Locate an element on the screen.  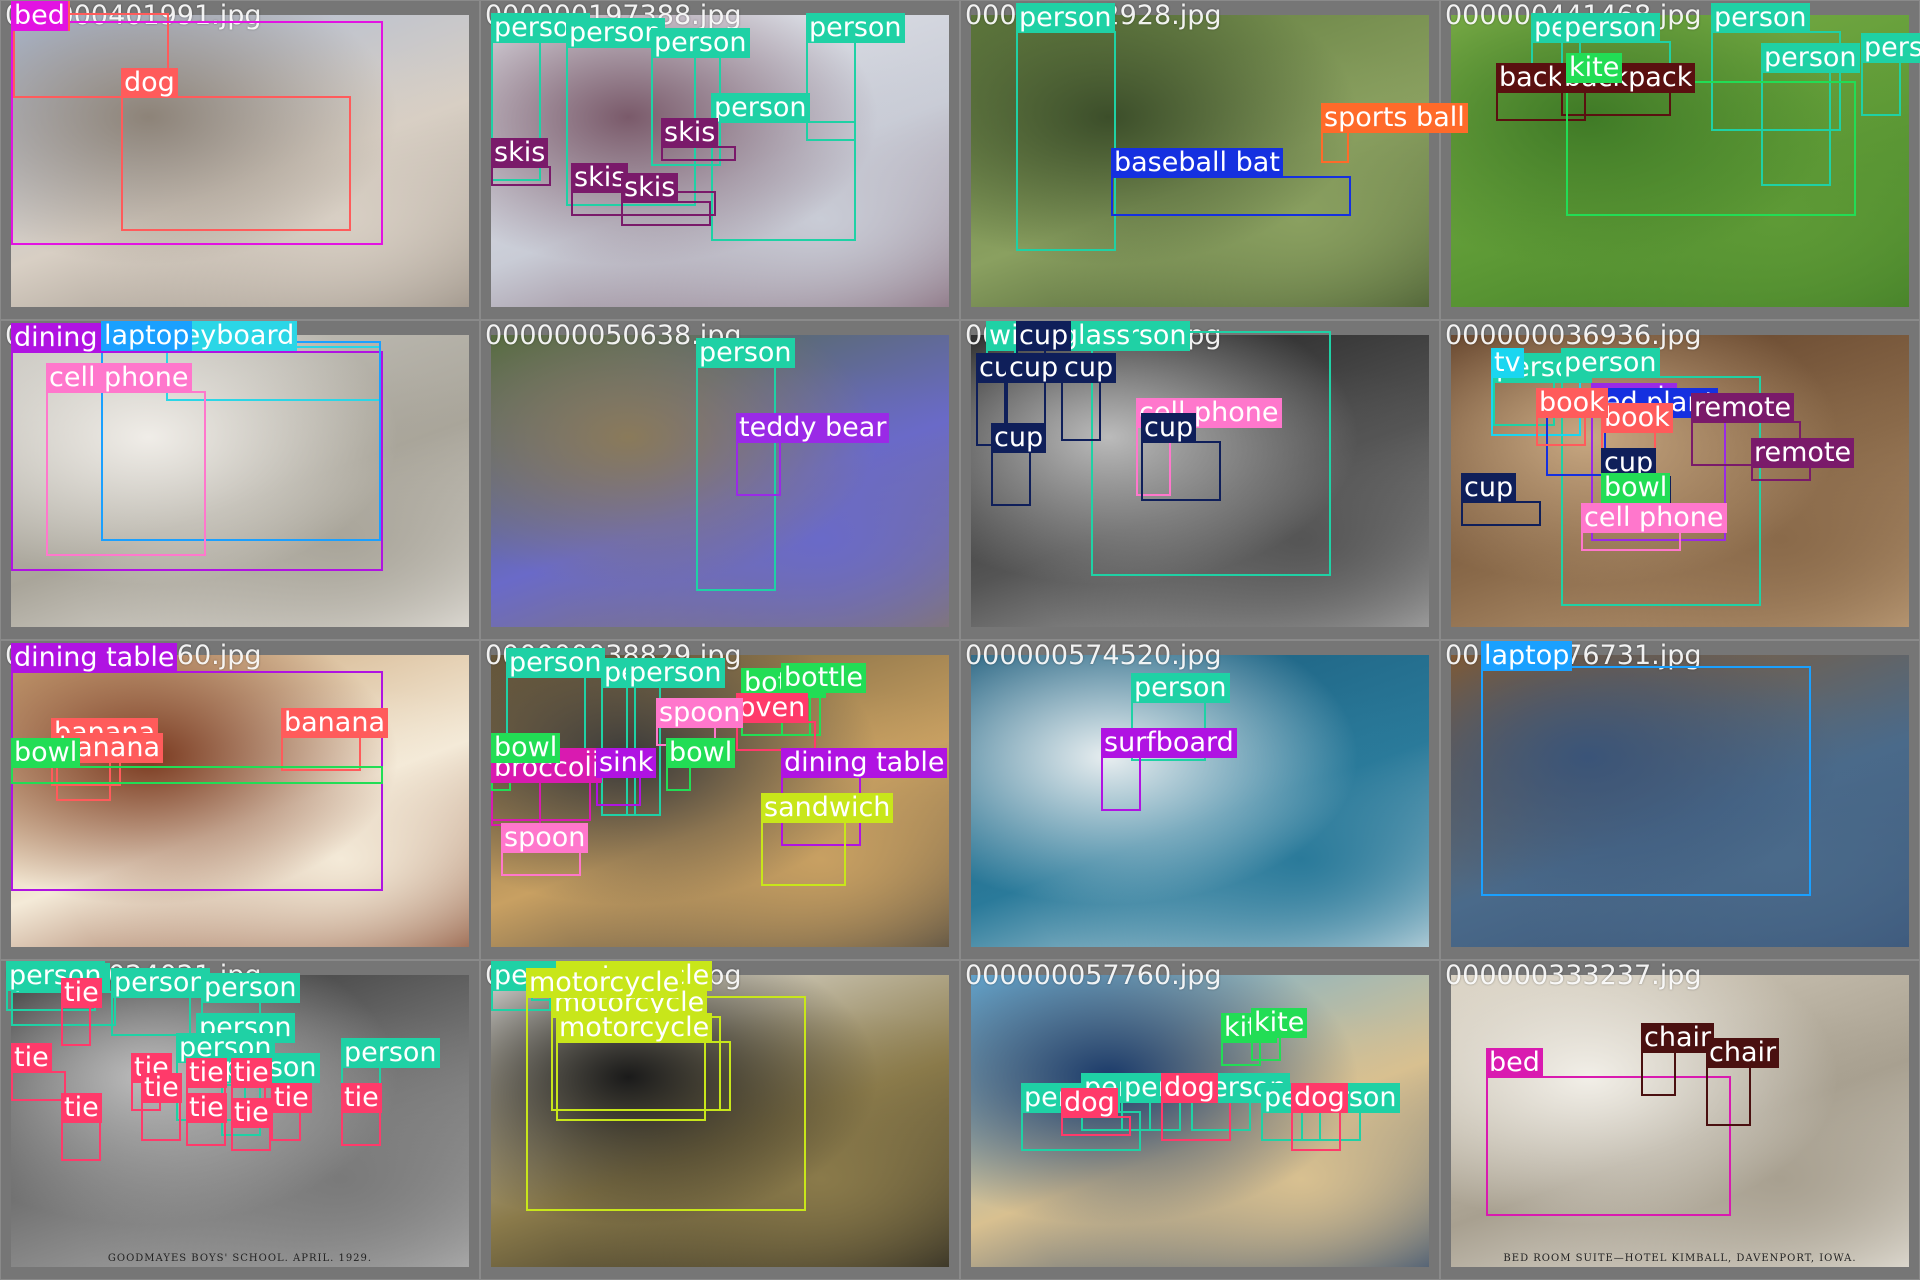
photo-caption: GOODMAYES BOYS' SCHOOL. APRIL. 1929. is located at coordinates (240, 1258).